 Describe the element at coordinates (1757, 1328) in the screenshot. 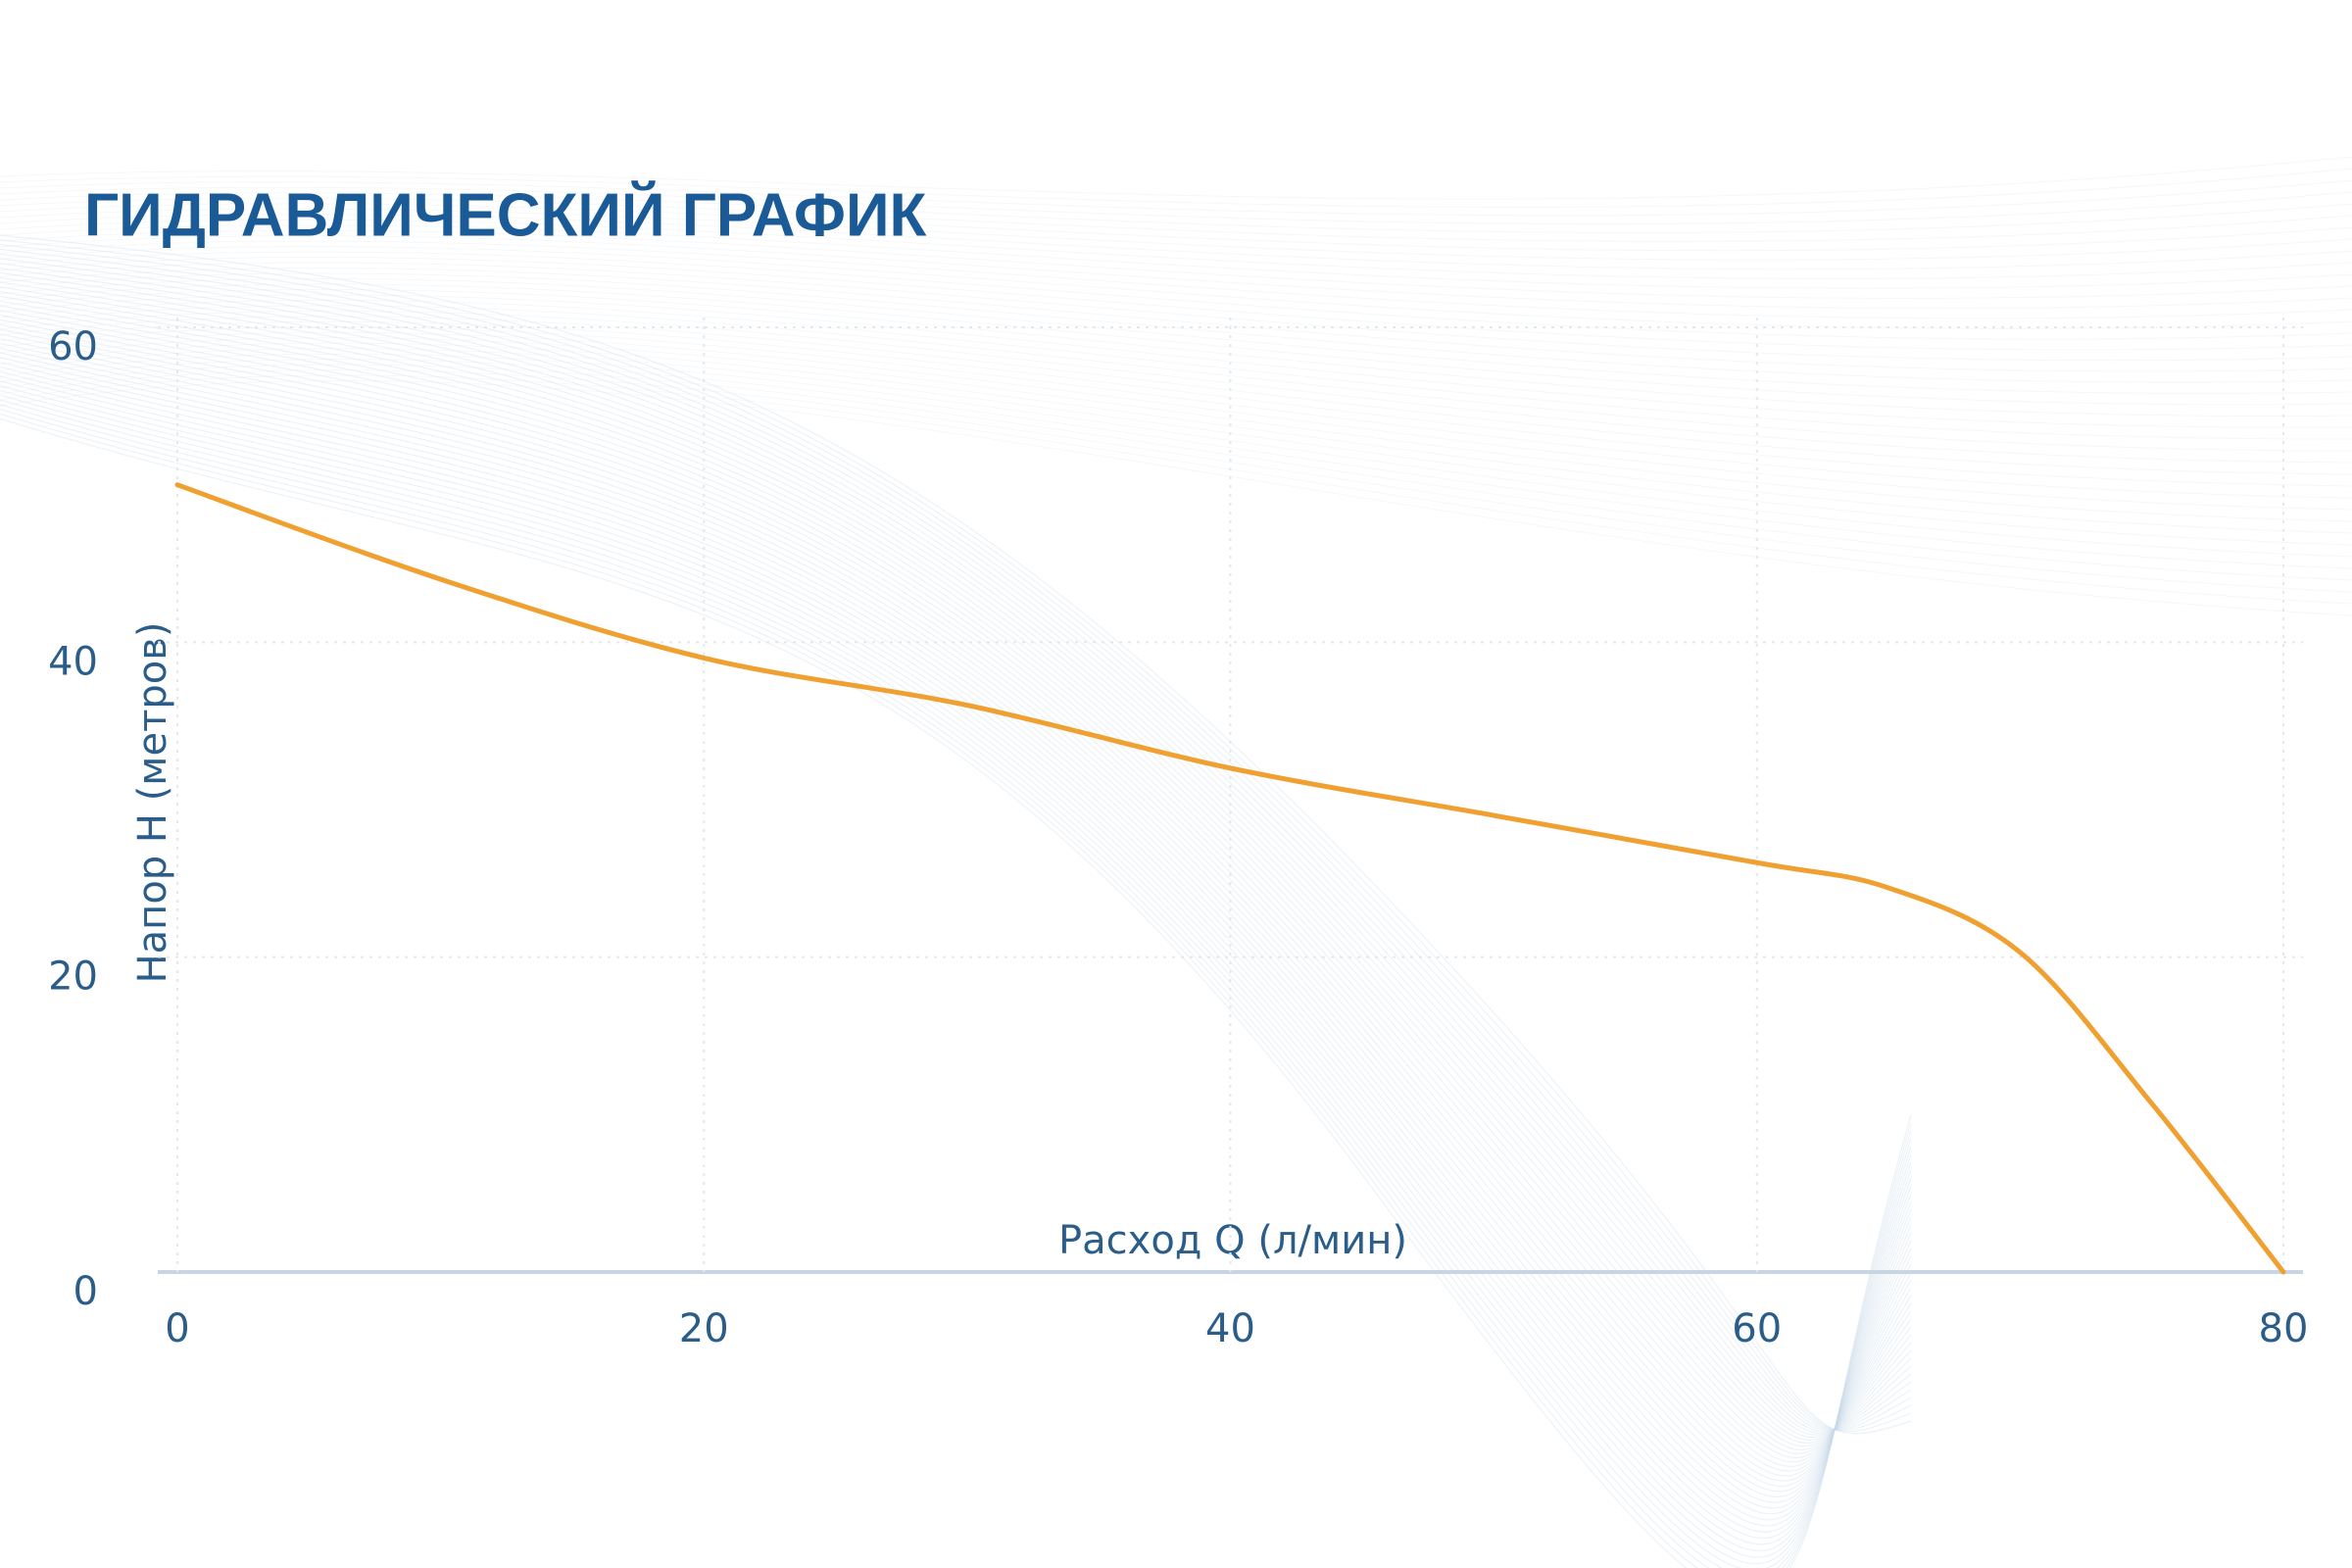

I see `x-tick-label: 60` at that location.